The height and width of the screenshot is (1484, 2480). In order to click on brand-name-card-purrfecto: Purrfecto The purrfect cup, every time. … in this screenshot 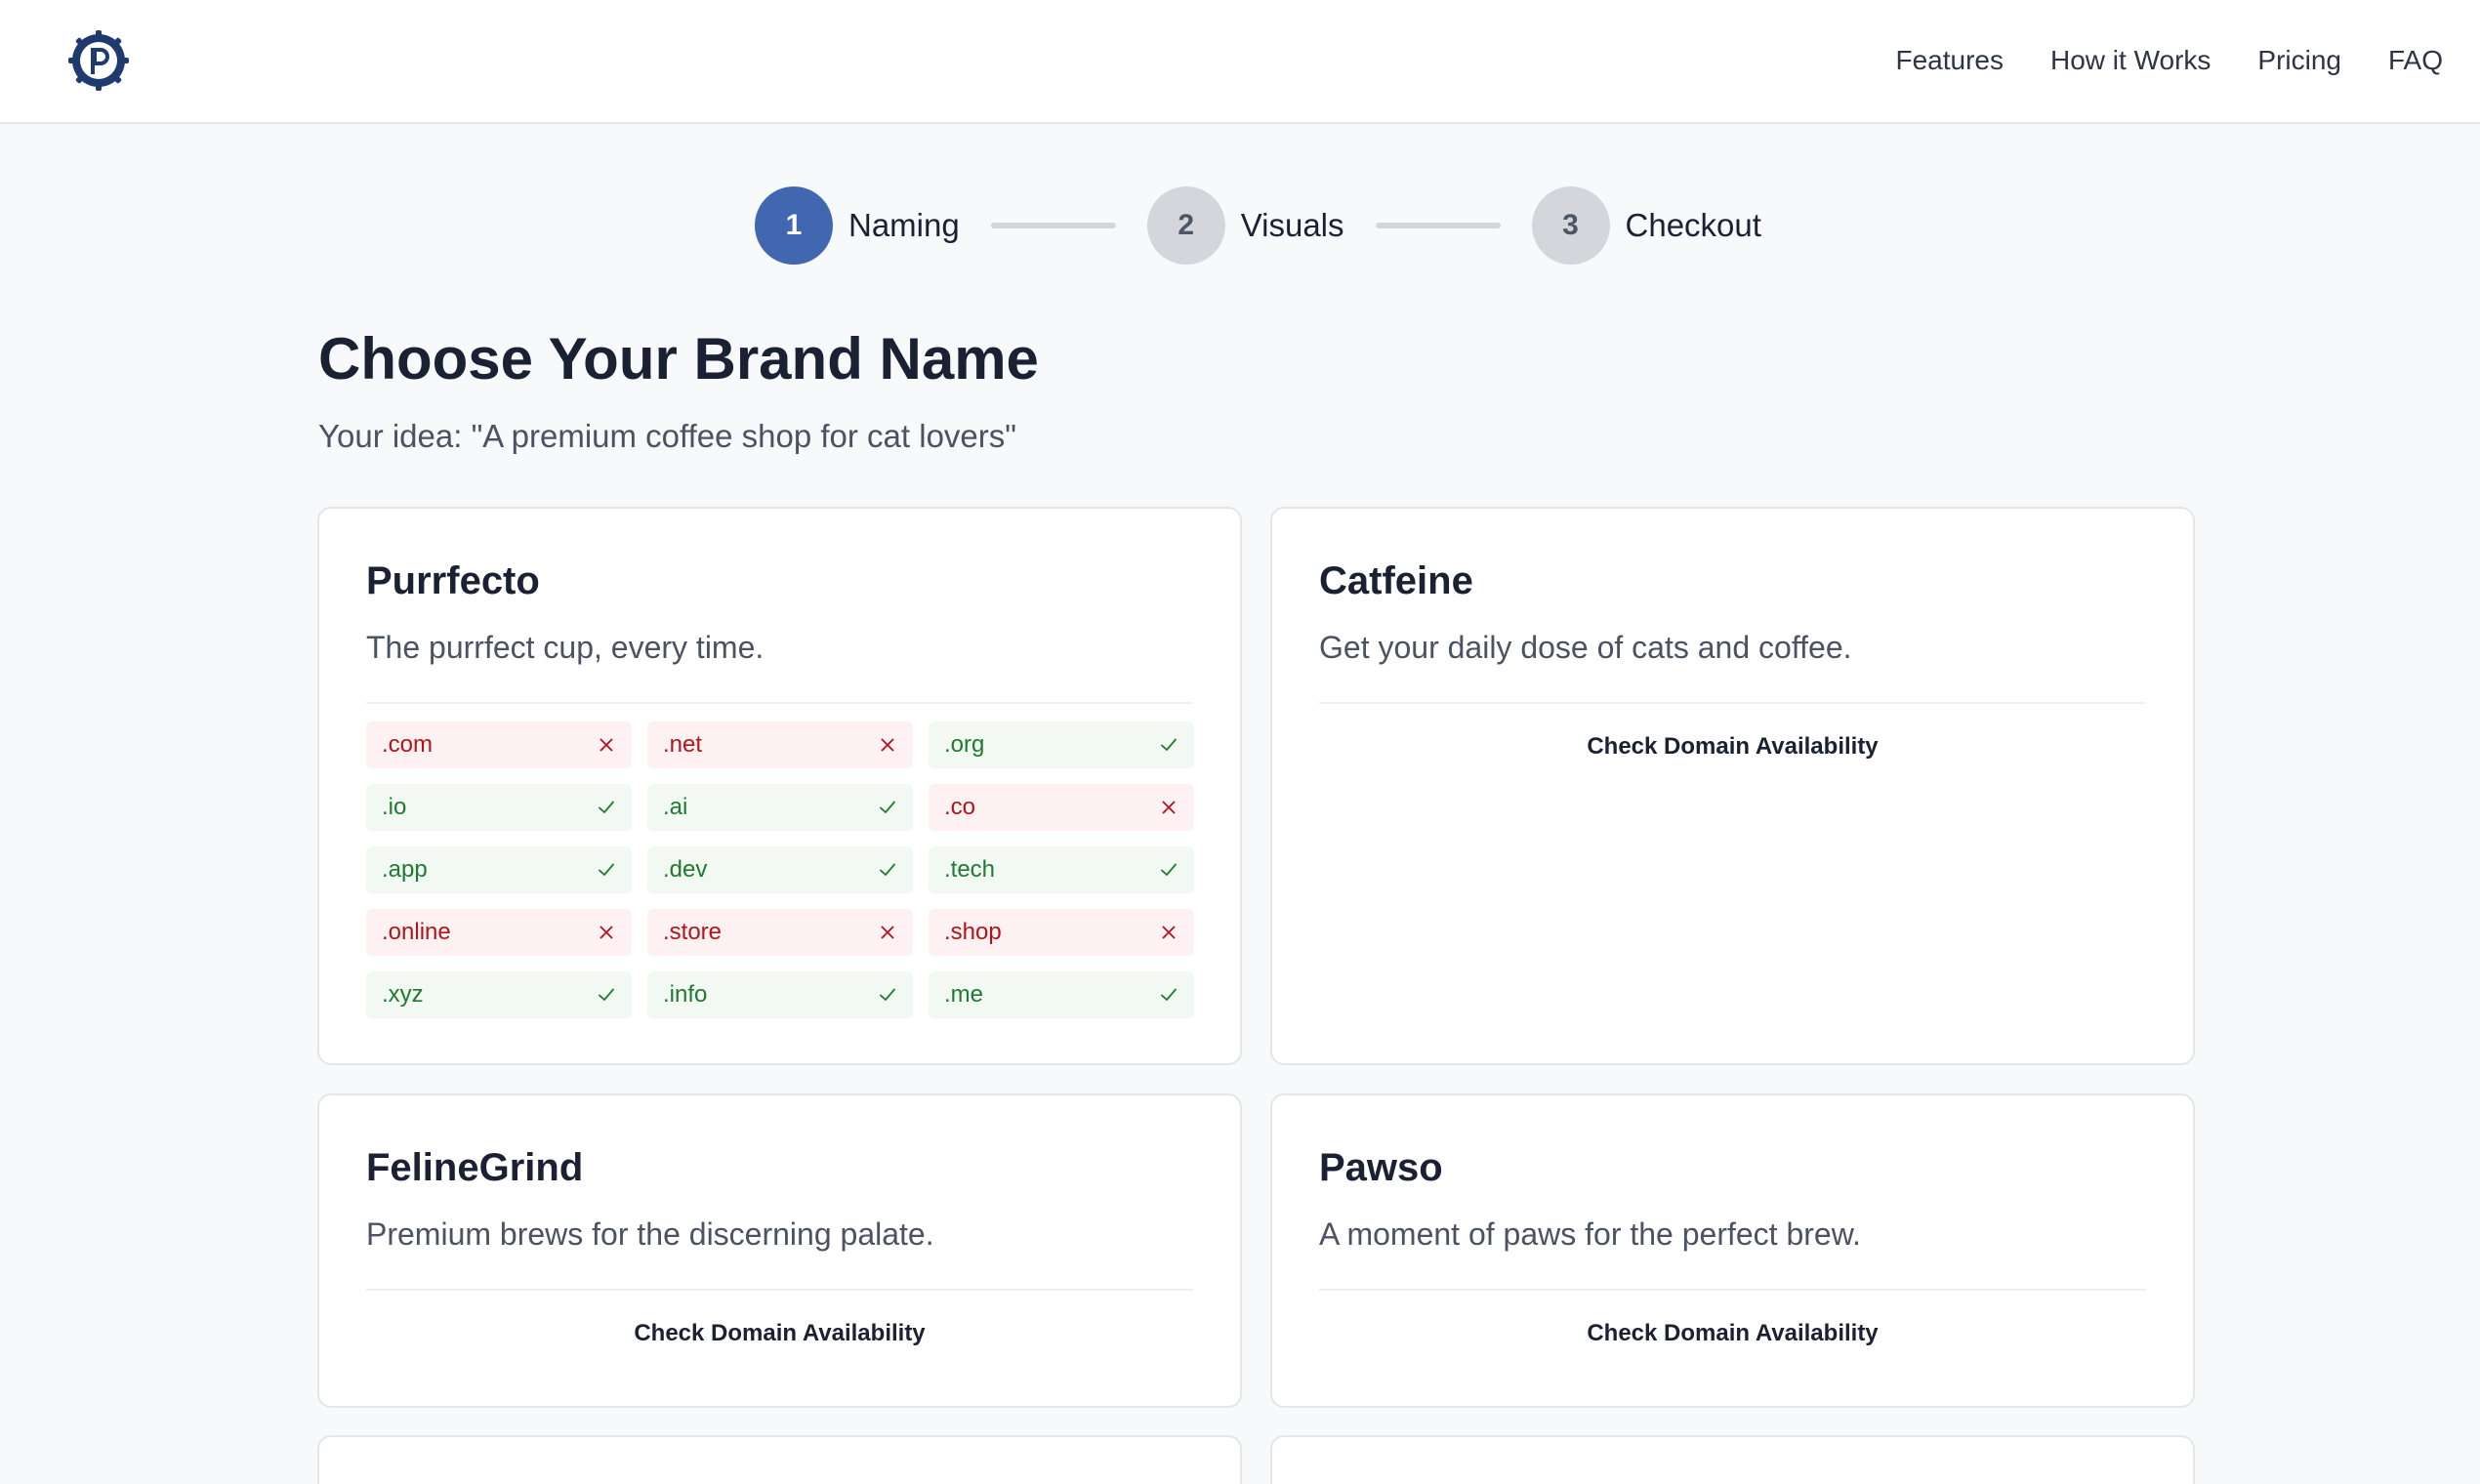, I will do `click(779, 786)`.